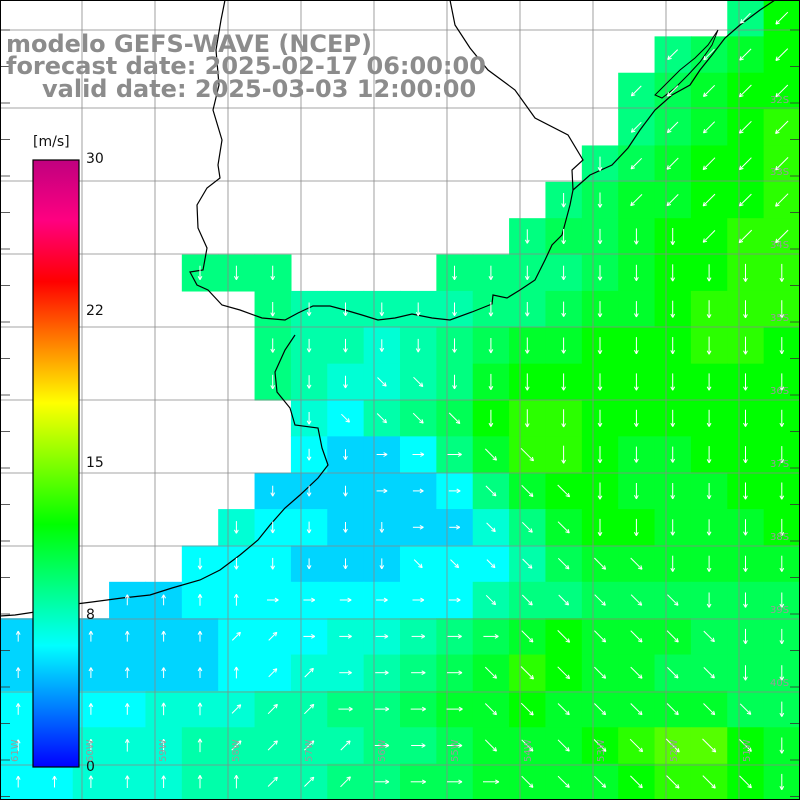  What do you see at coordinates (780, 537) in the screenshot?
I see `lat-label-38s: 38S` at bounding box center [780, 537].